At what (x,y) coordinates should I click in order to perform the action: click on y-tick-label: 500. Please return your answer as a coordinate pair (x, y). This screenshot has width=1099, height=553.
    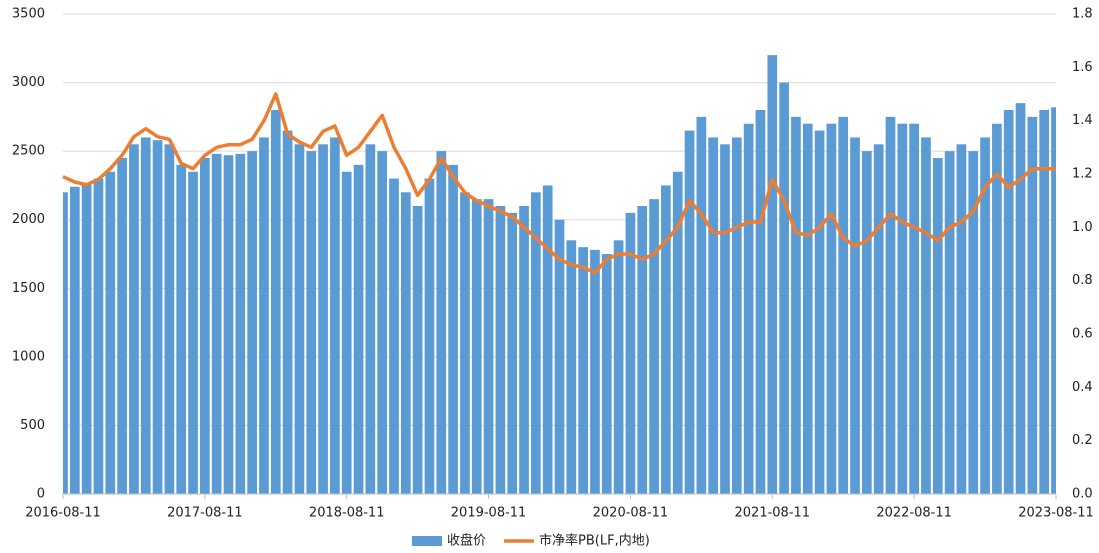
    Looking at the image, I should click on (32, 425).